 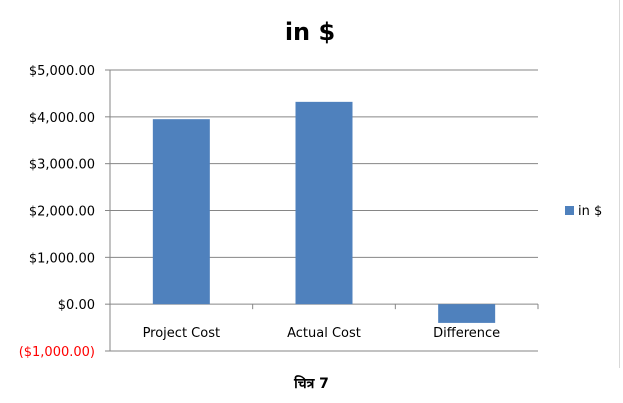 What do you see at coordinates (57, 352) in the screenshot?
I see `y-tick-label: ($1,000.00)` at bounding box center [57, 352].